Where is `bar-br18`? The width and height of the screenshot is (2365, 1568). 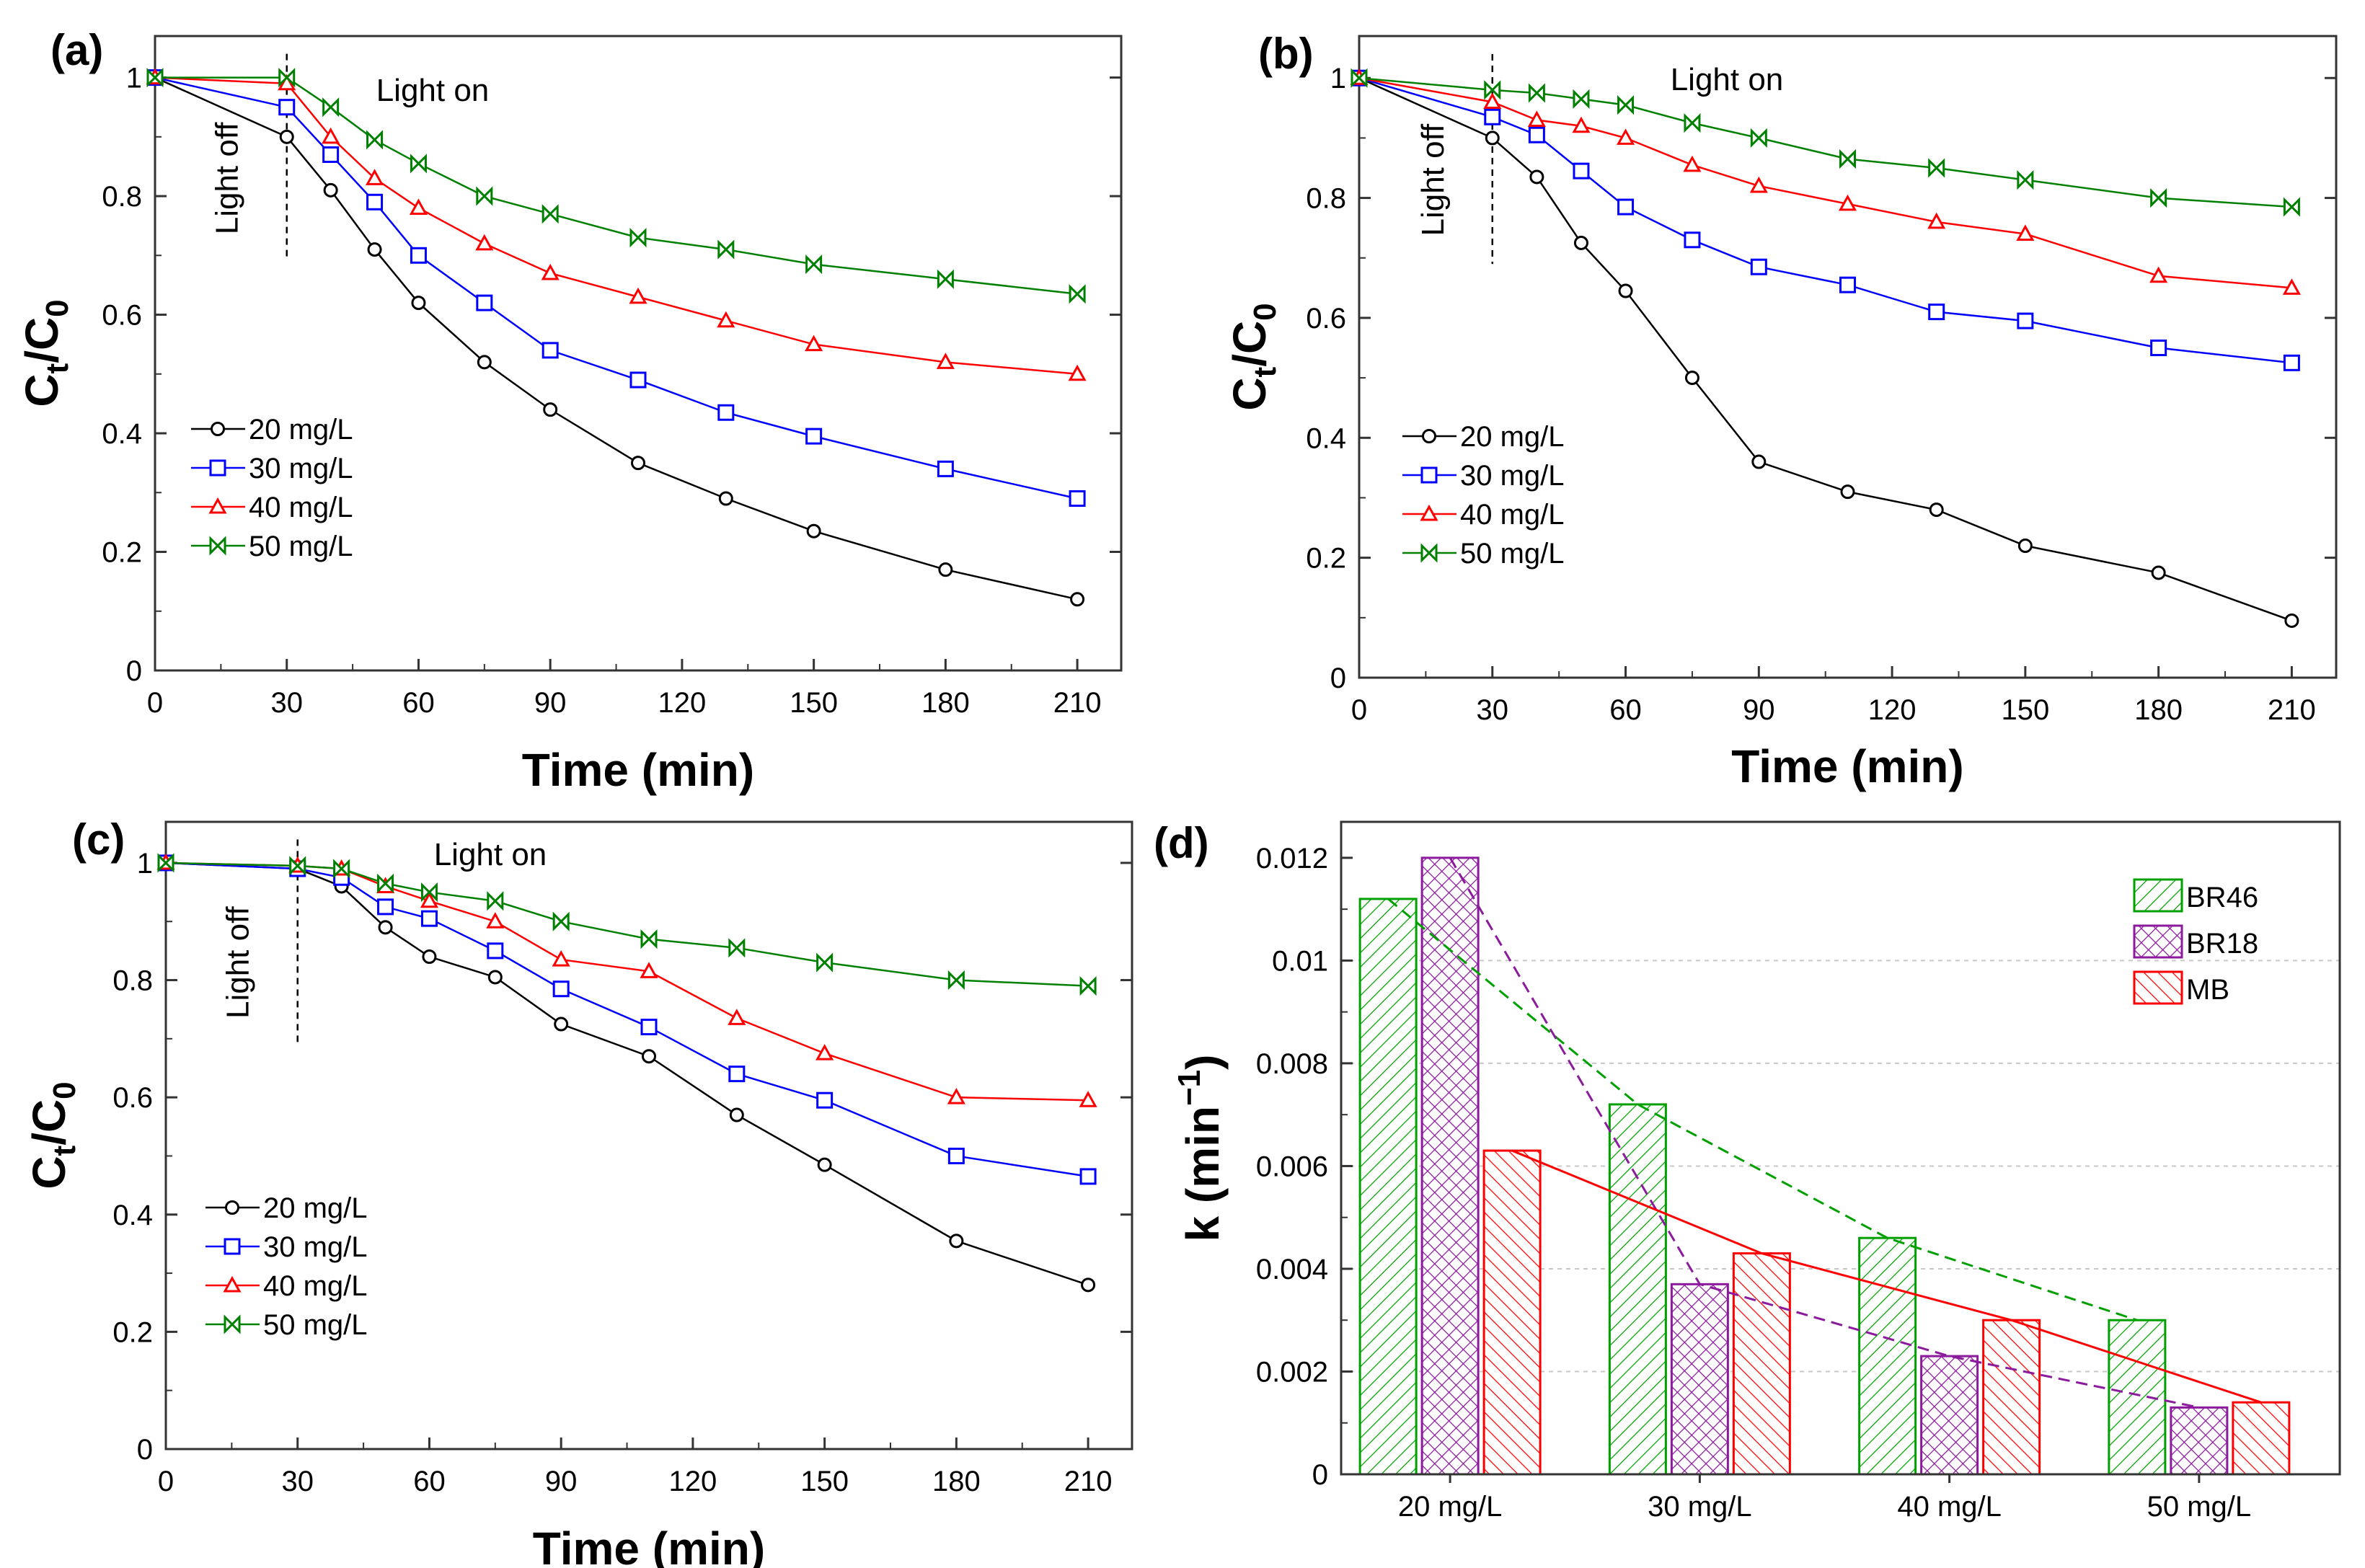 bar-br18 is located at coordinates (2199, 1441).